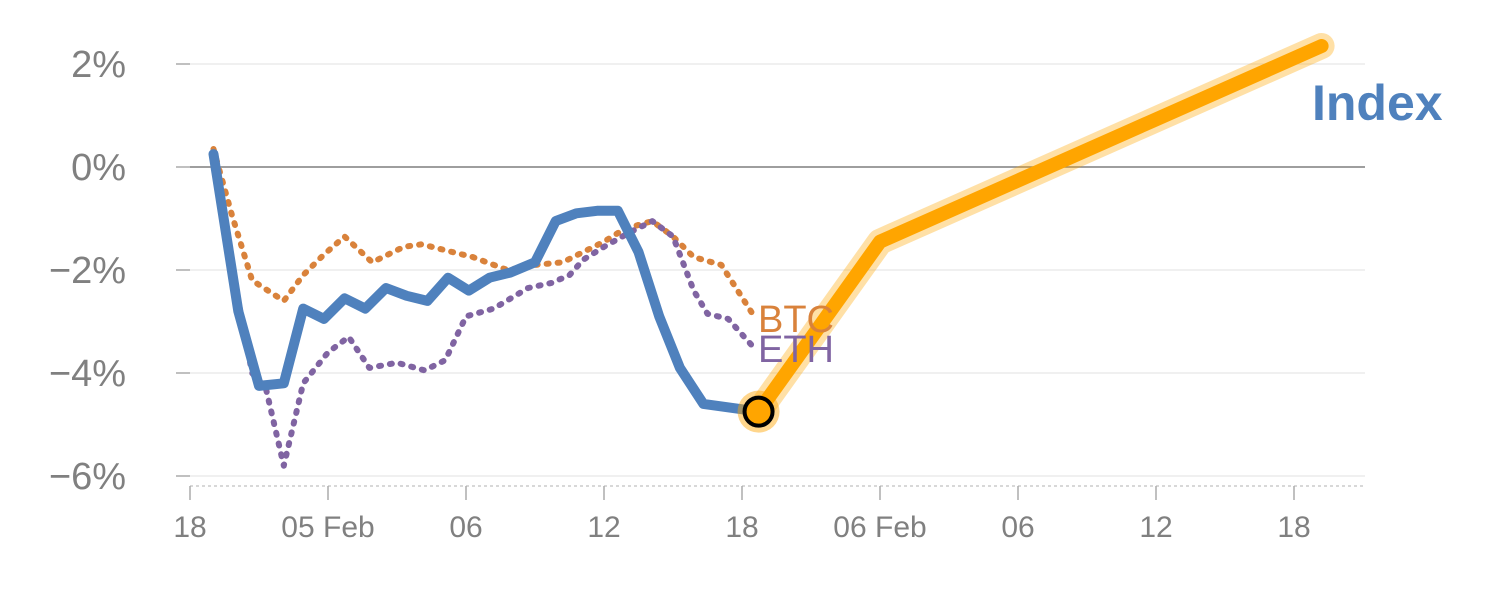  Describe the element at coordinates (87, 271) in the screenshot. I see `y-tick-label: −2%` at that location.